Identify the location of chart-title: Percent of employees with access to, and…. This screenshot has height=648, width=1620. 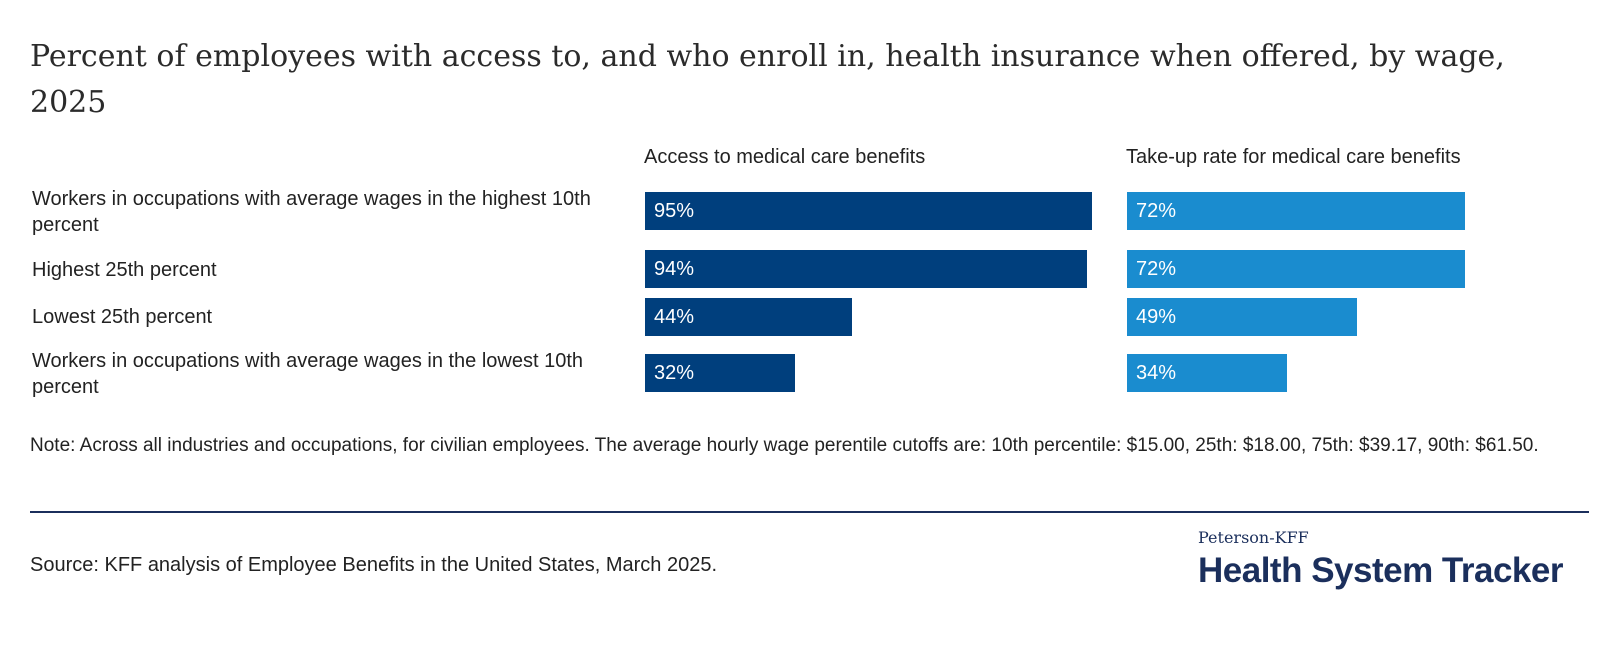
(767, 79).